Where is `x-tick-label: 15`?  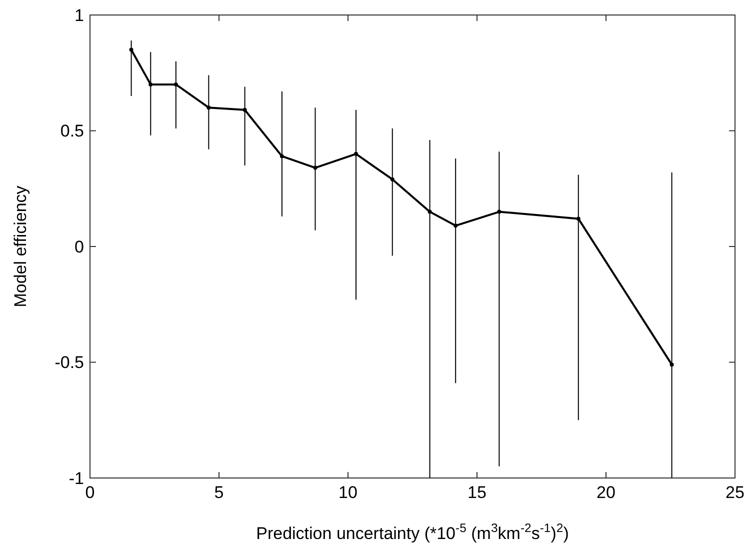 x-tick-label: 15 is located at coordinates (477, 492).